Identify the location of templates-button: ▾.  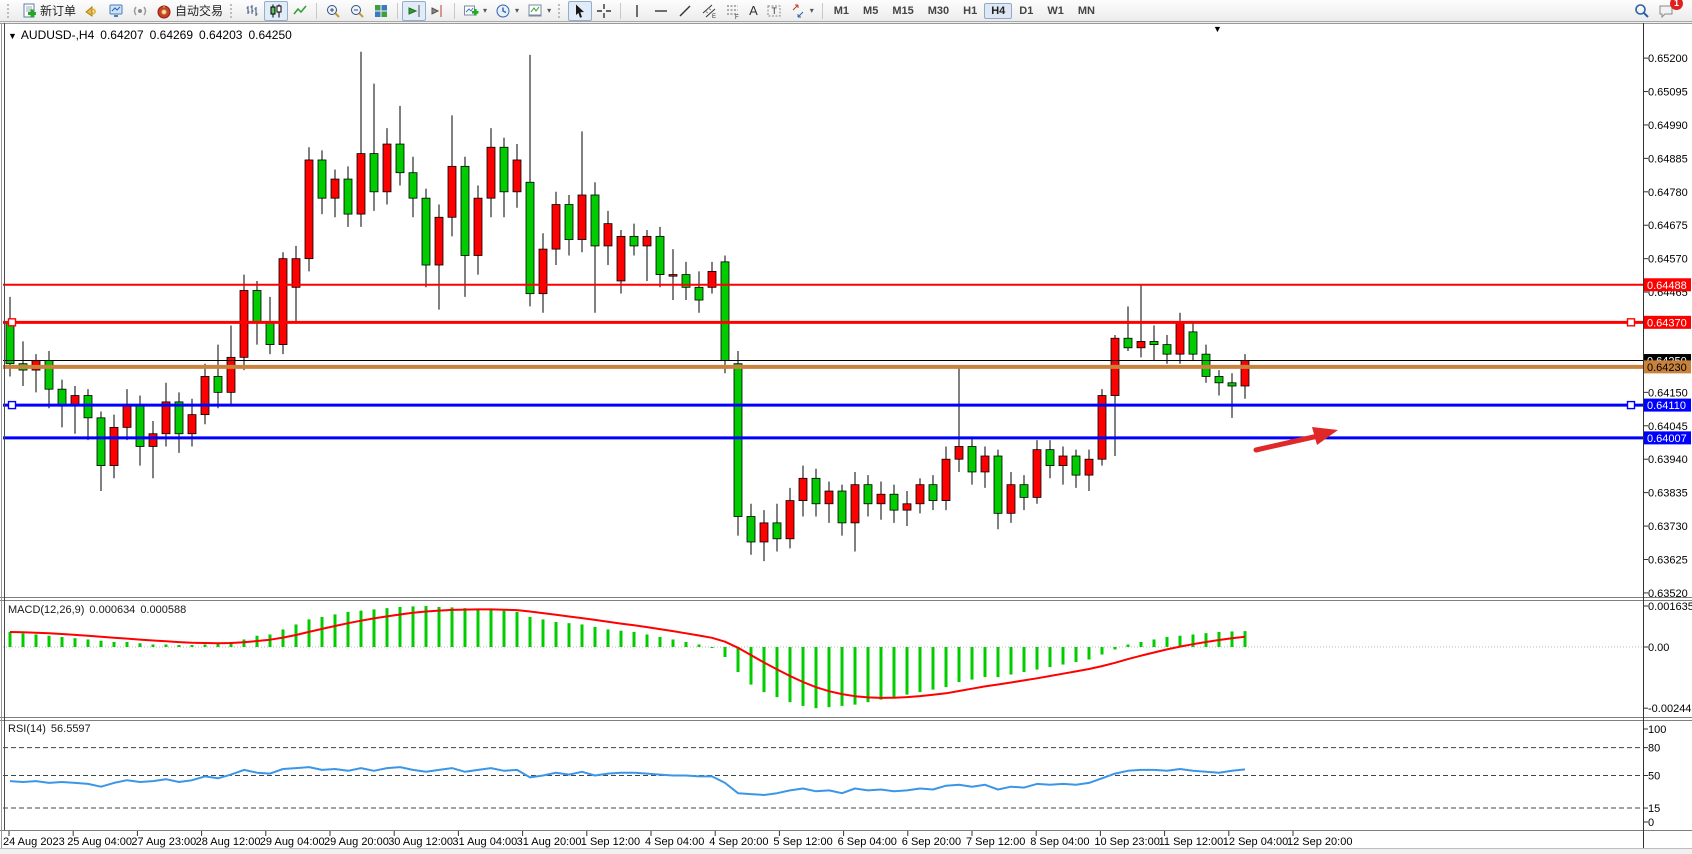
(539, 11).